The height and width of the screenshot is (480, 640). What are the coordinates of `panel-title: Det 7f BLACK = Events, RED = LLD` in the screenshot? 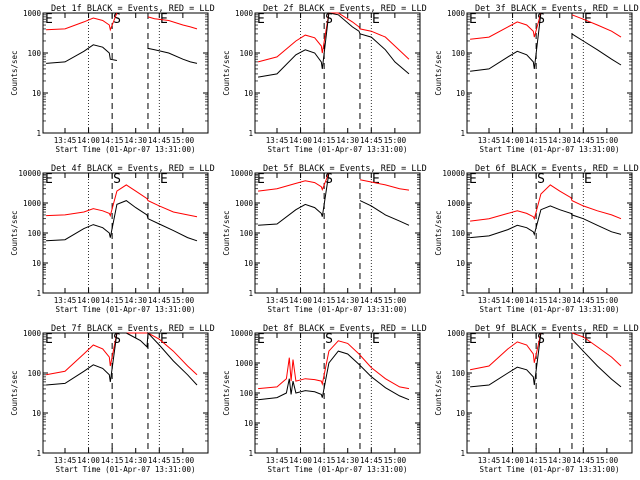 It's located at (133, 329).